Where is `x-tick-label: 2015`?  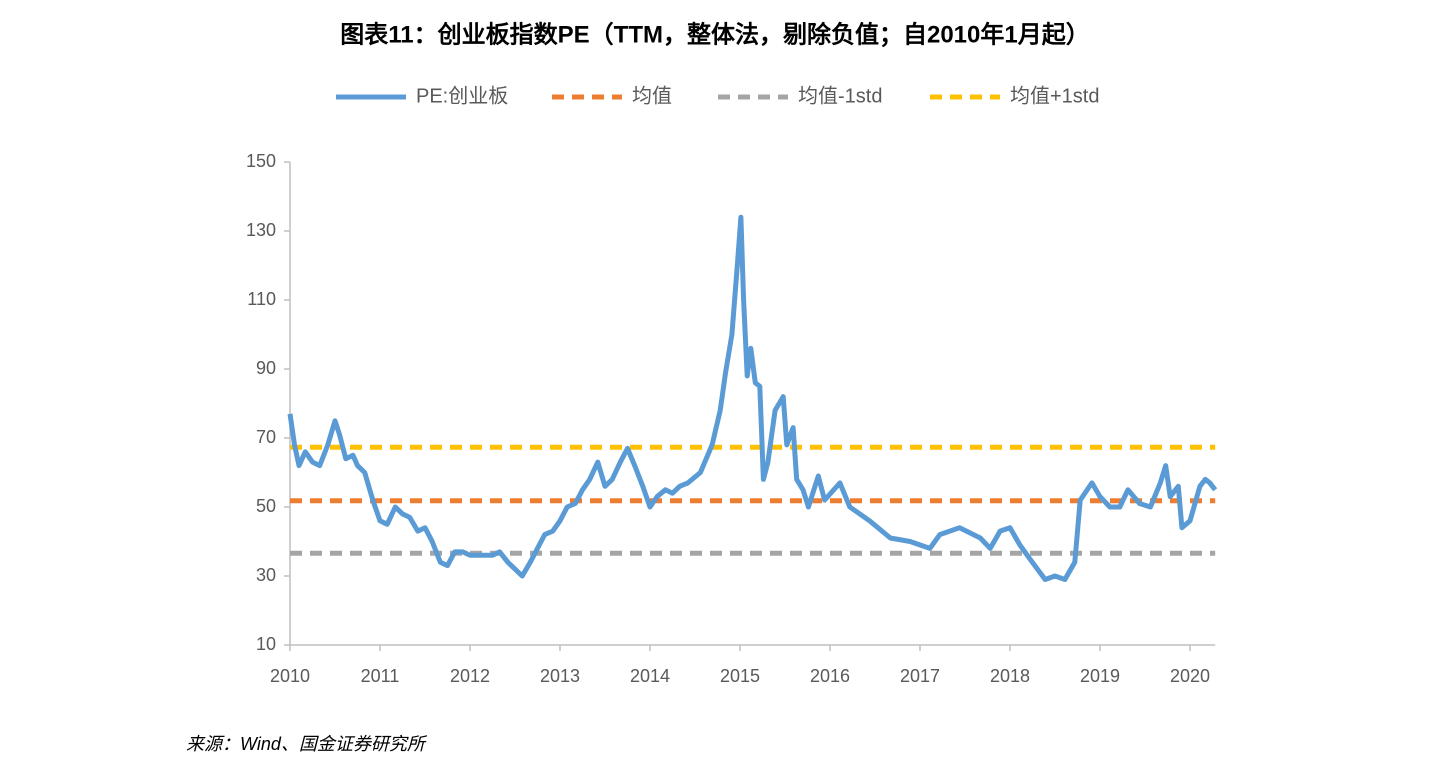
x-tick-label: 2015 is located at coordinates (740, 676).